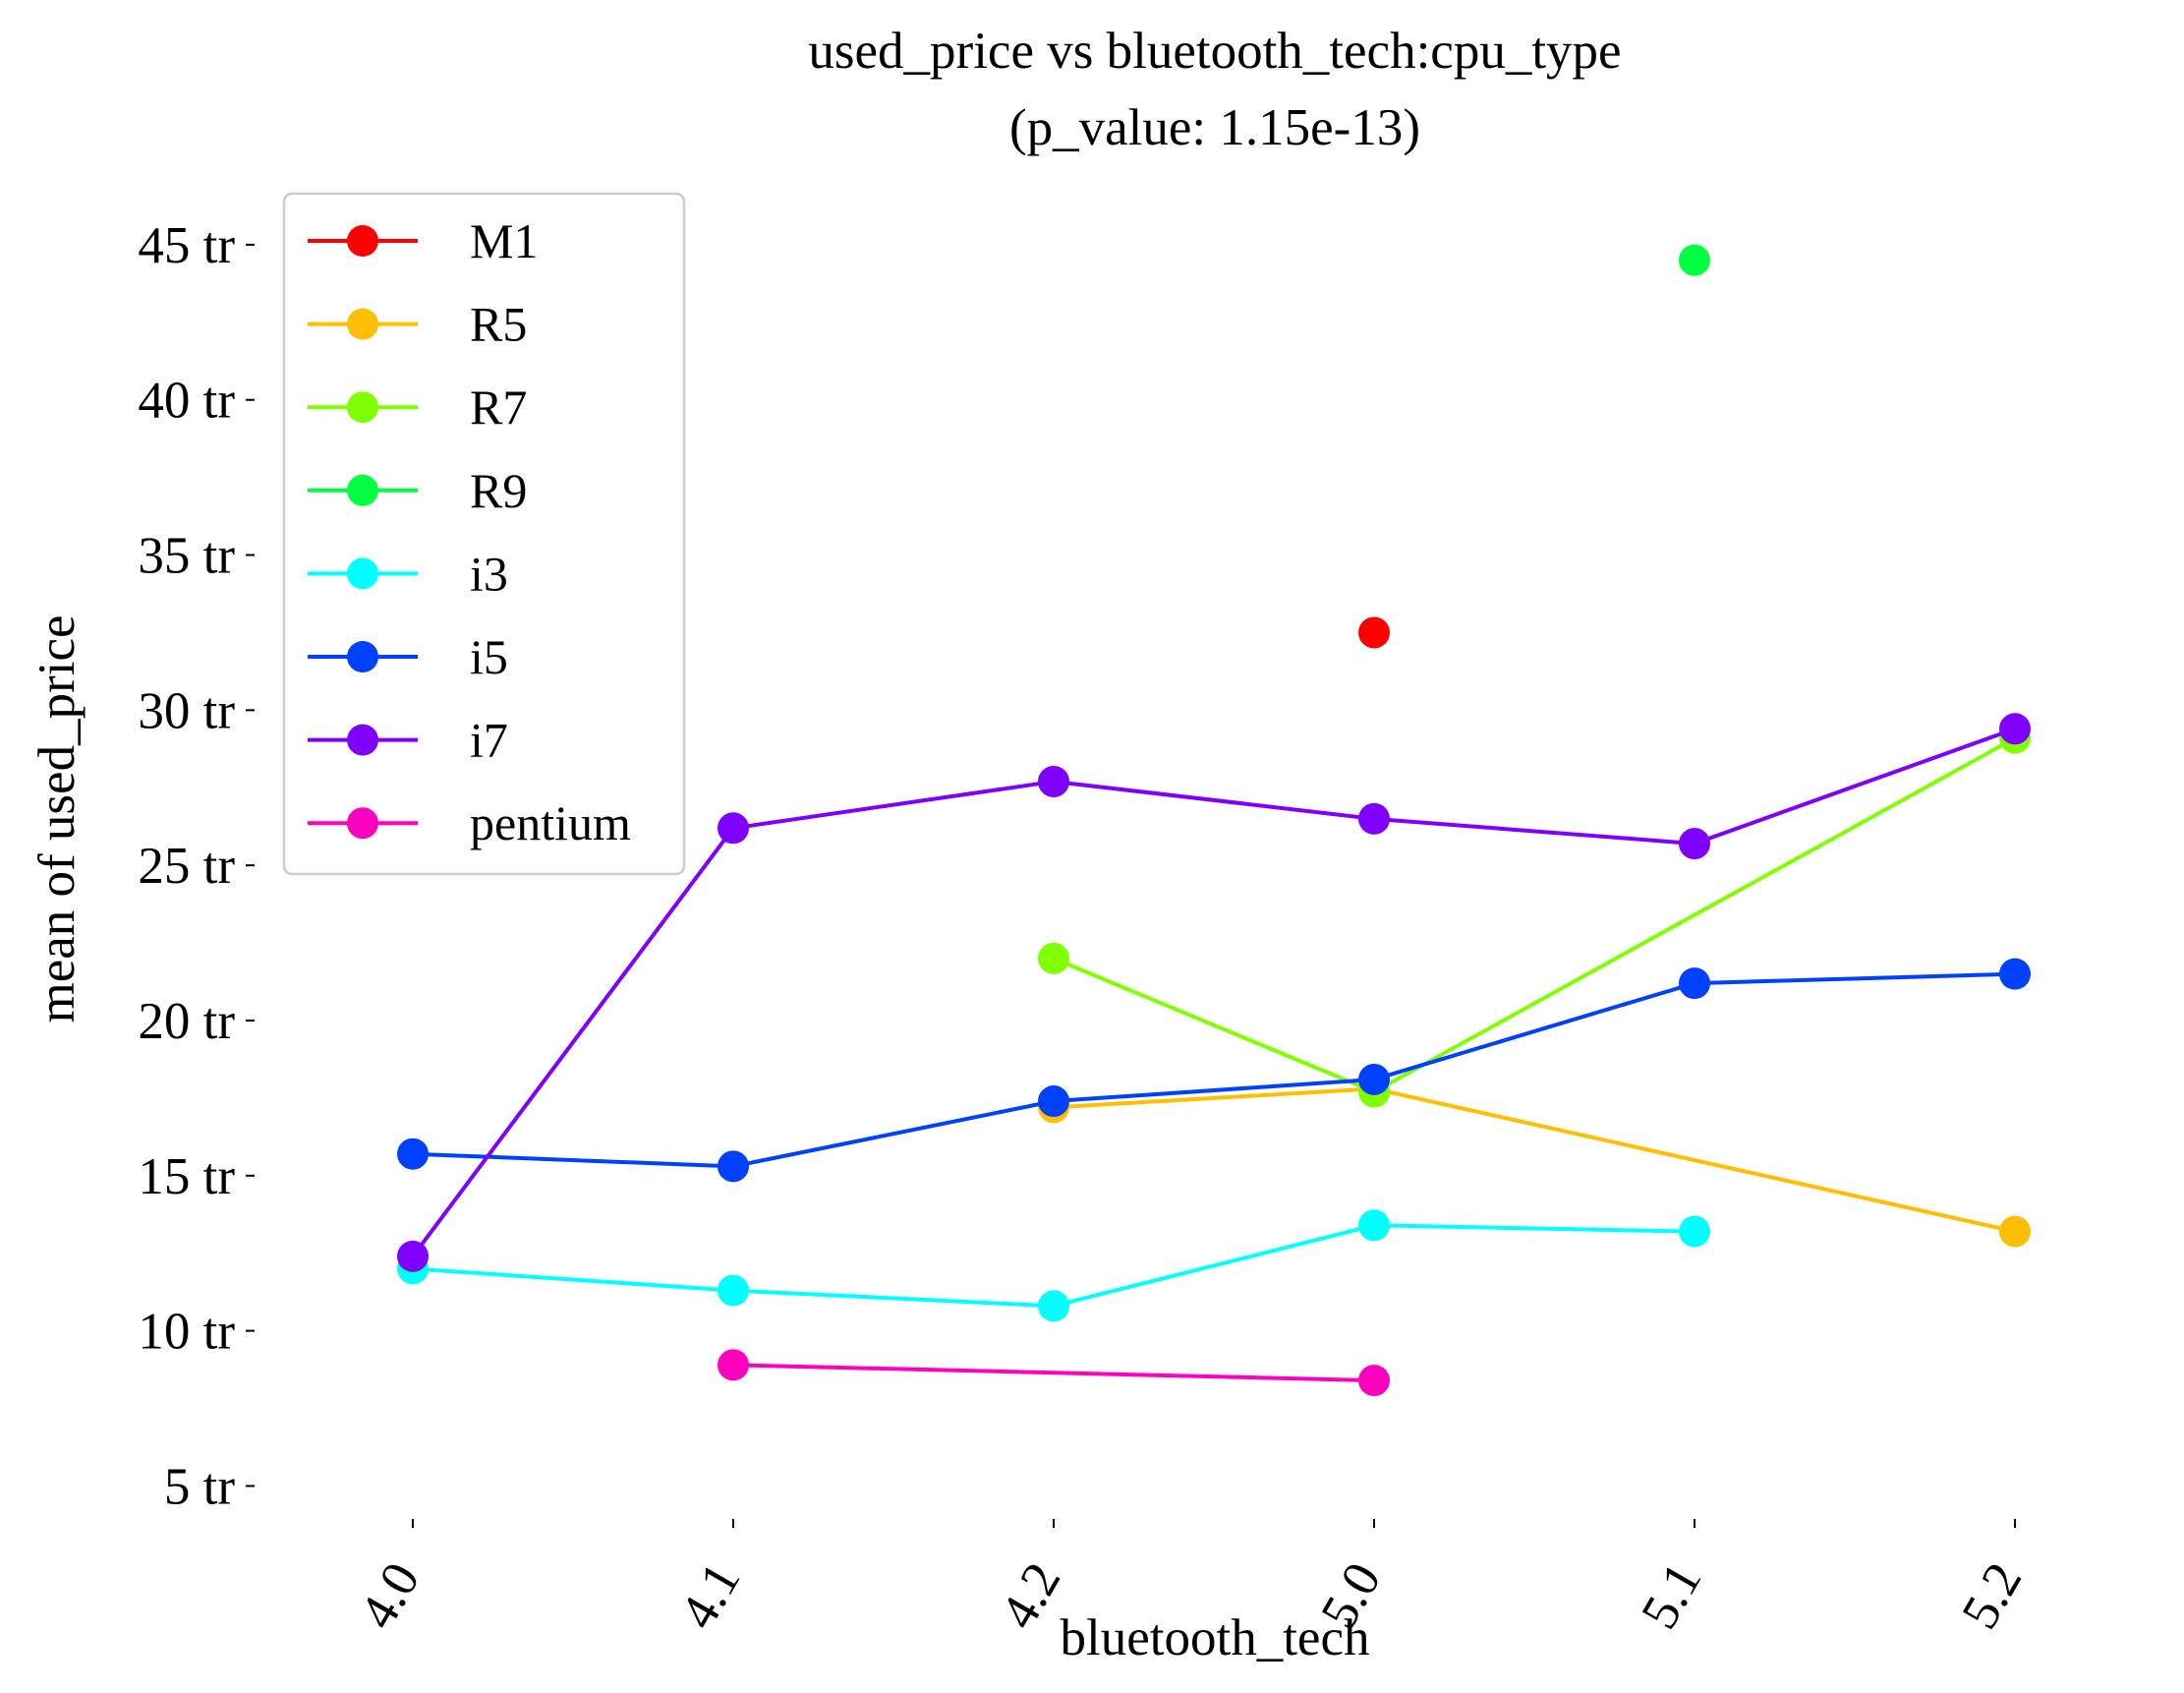 The image size is (2184, 1693). I want to click on legend-item-R9: R9, so click(417, 490).